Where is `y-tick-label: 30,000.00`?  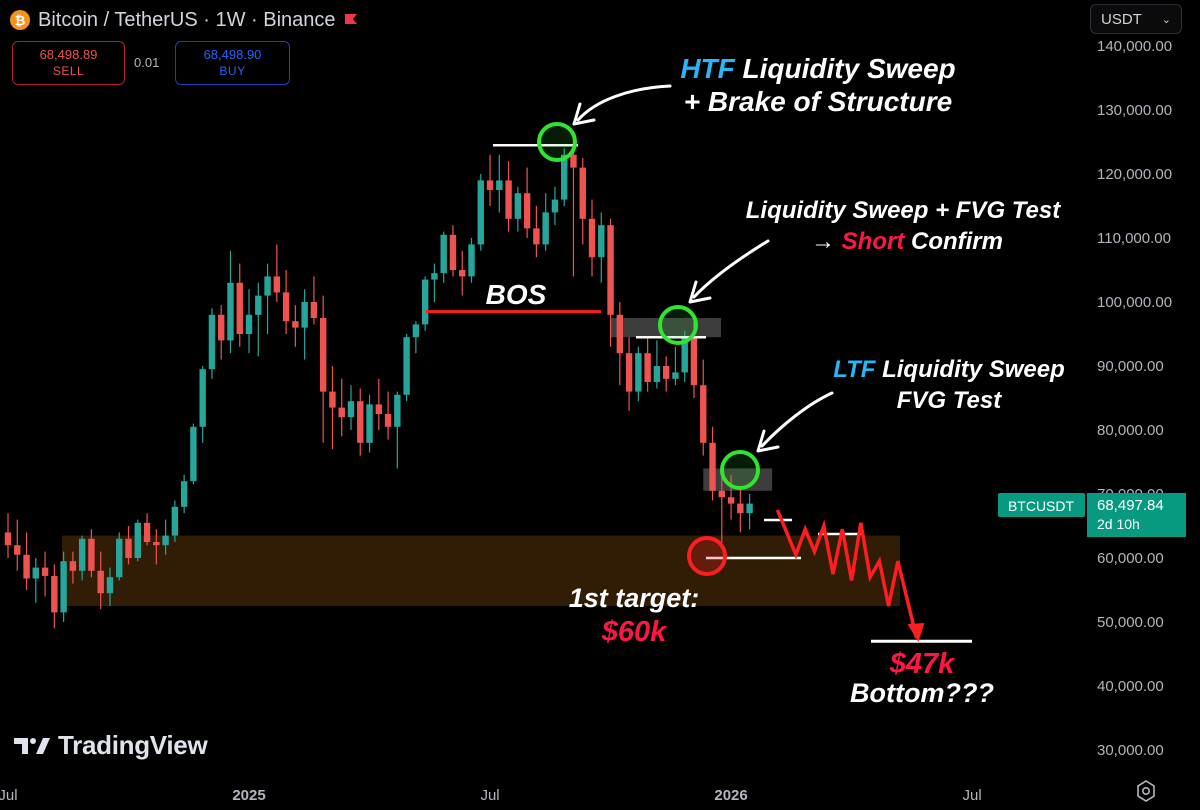
y-tick-label: 30,000.00 is located at coordinates (1130, 750).